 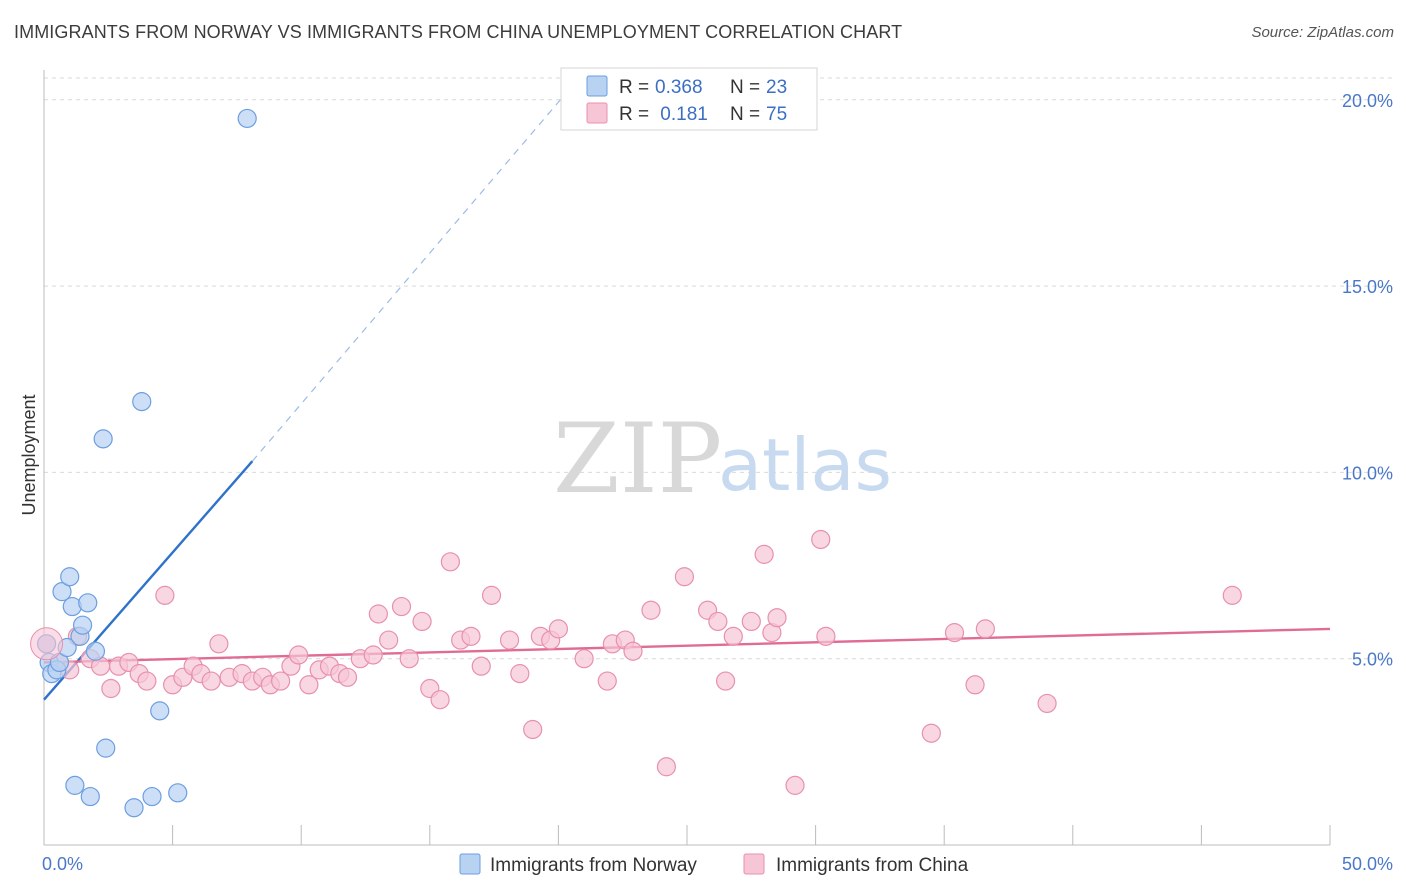 What do you see at coordinates (62, 864) in the screenshot?
I see `x-tick-label-min: 0.0%` at bounding box center [62, 864].